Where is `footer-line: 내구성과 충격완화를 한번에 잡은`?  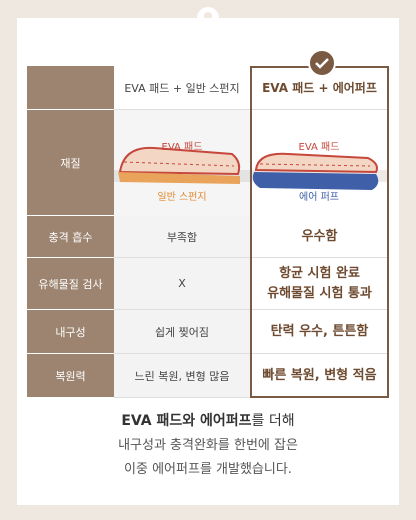 footer-line: 내구성과 충격완화를 한번에 잡은 is located at coordinates (208, 445).